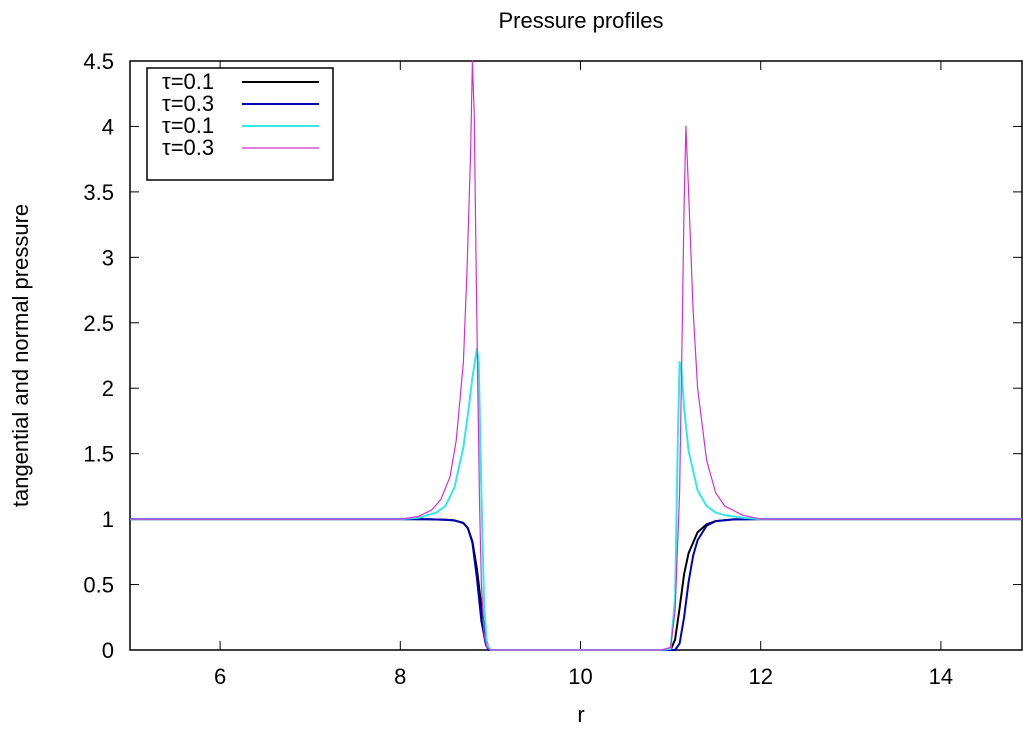 The height and width of the screenshot is (734, 1023). Describe the element at coordinates (108, 519) in the screenshot. I see `y-tick-label: 1` at that location.